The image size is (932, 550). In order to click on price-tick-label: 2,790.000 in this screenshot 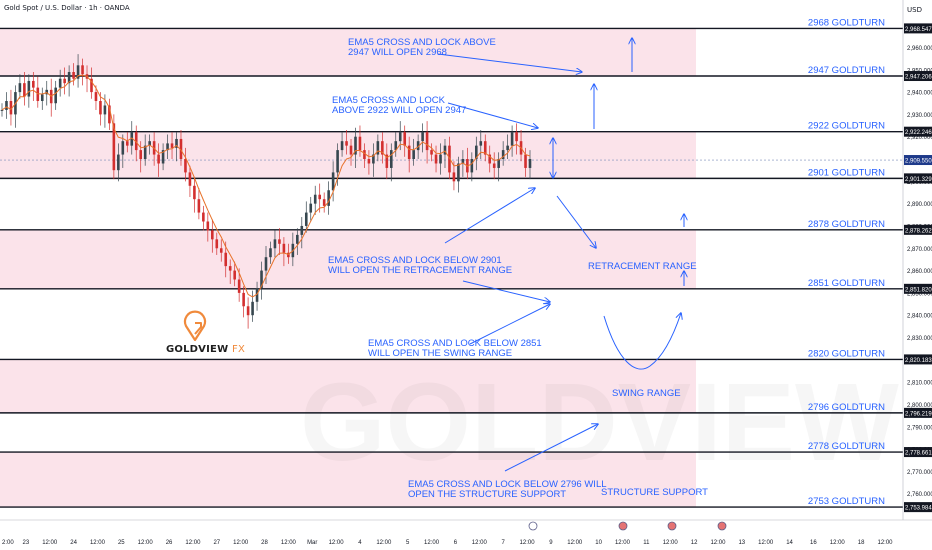, I will do `click(919, 428)`.